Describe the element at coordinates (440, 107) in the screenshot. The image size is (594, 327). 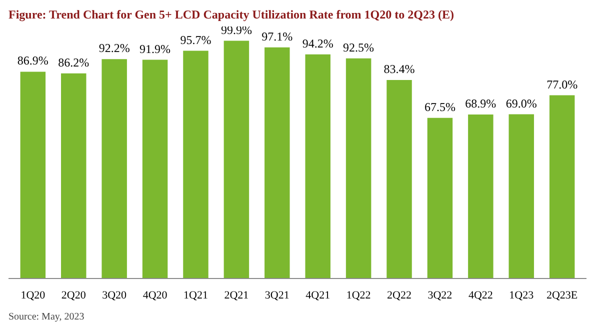
I see `data-label: 67.5%` at that location.